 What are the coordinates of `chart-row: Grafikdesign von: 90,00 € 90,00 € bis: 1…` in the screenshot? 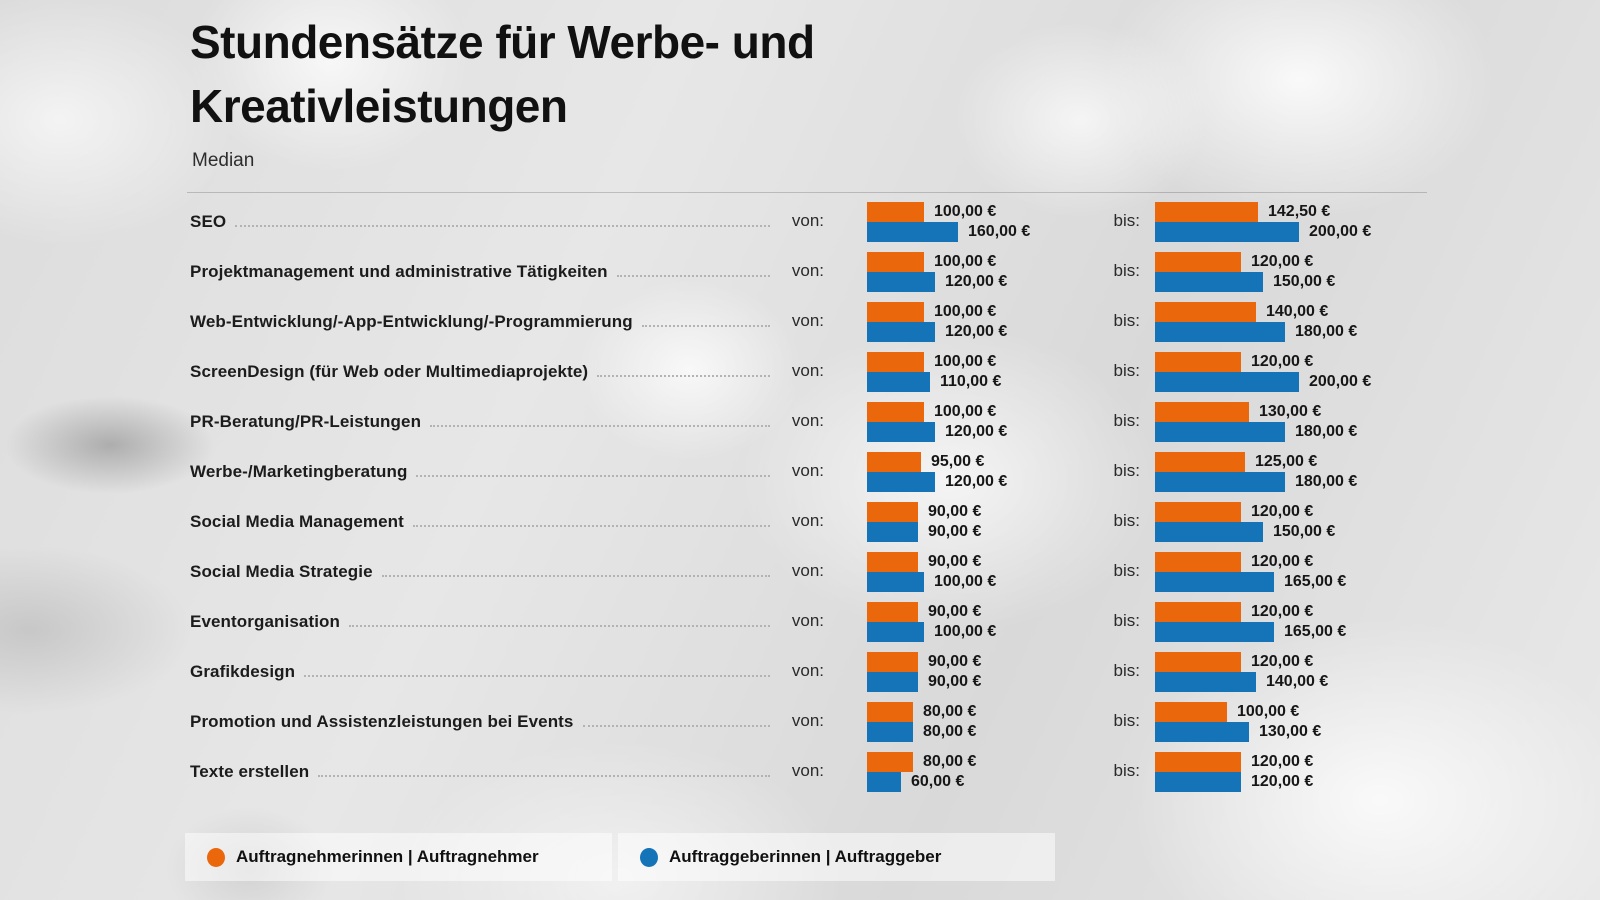 It's located at (895, 672).